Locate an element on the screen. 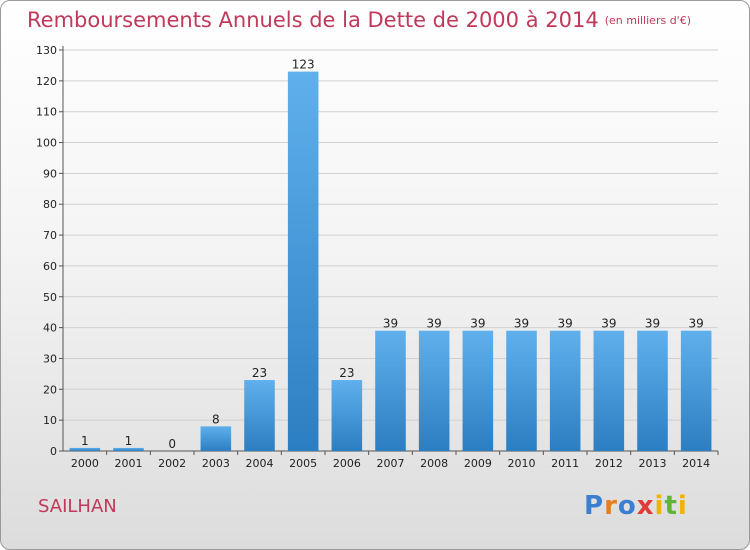  chart-unit: (en milliers d'€) is located at coordinates (647, 20).